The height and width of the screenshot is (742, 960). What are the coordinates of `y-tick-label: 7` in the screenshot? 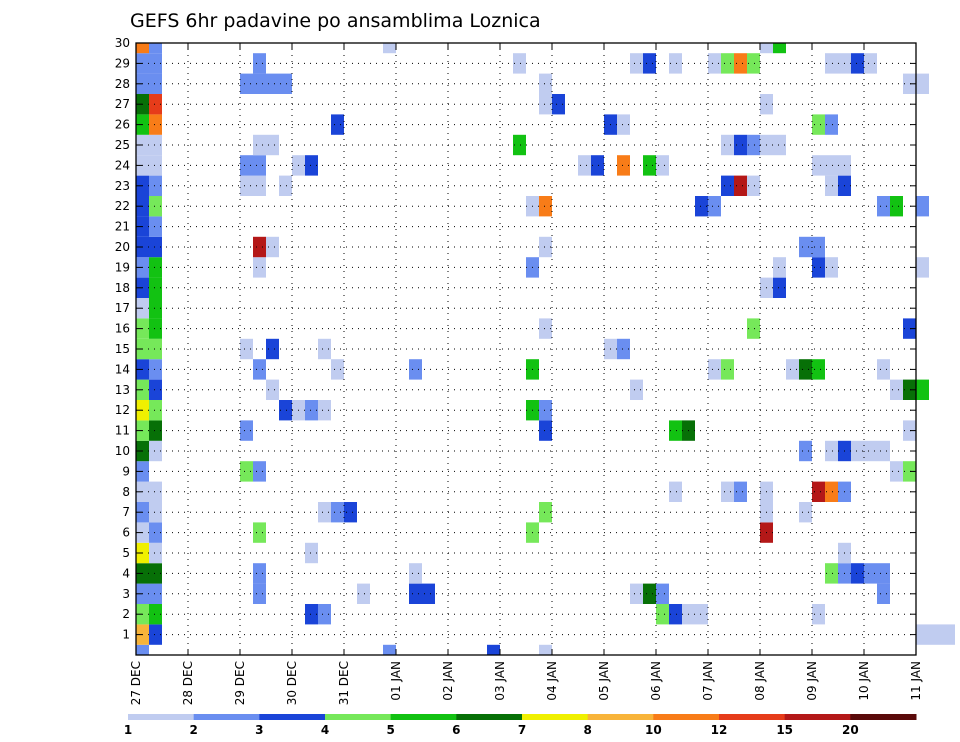 It's located at (126, 512).